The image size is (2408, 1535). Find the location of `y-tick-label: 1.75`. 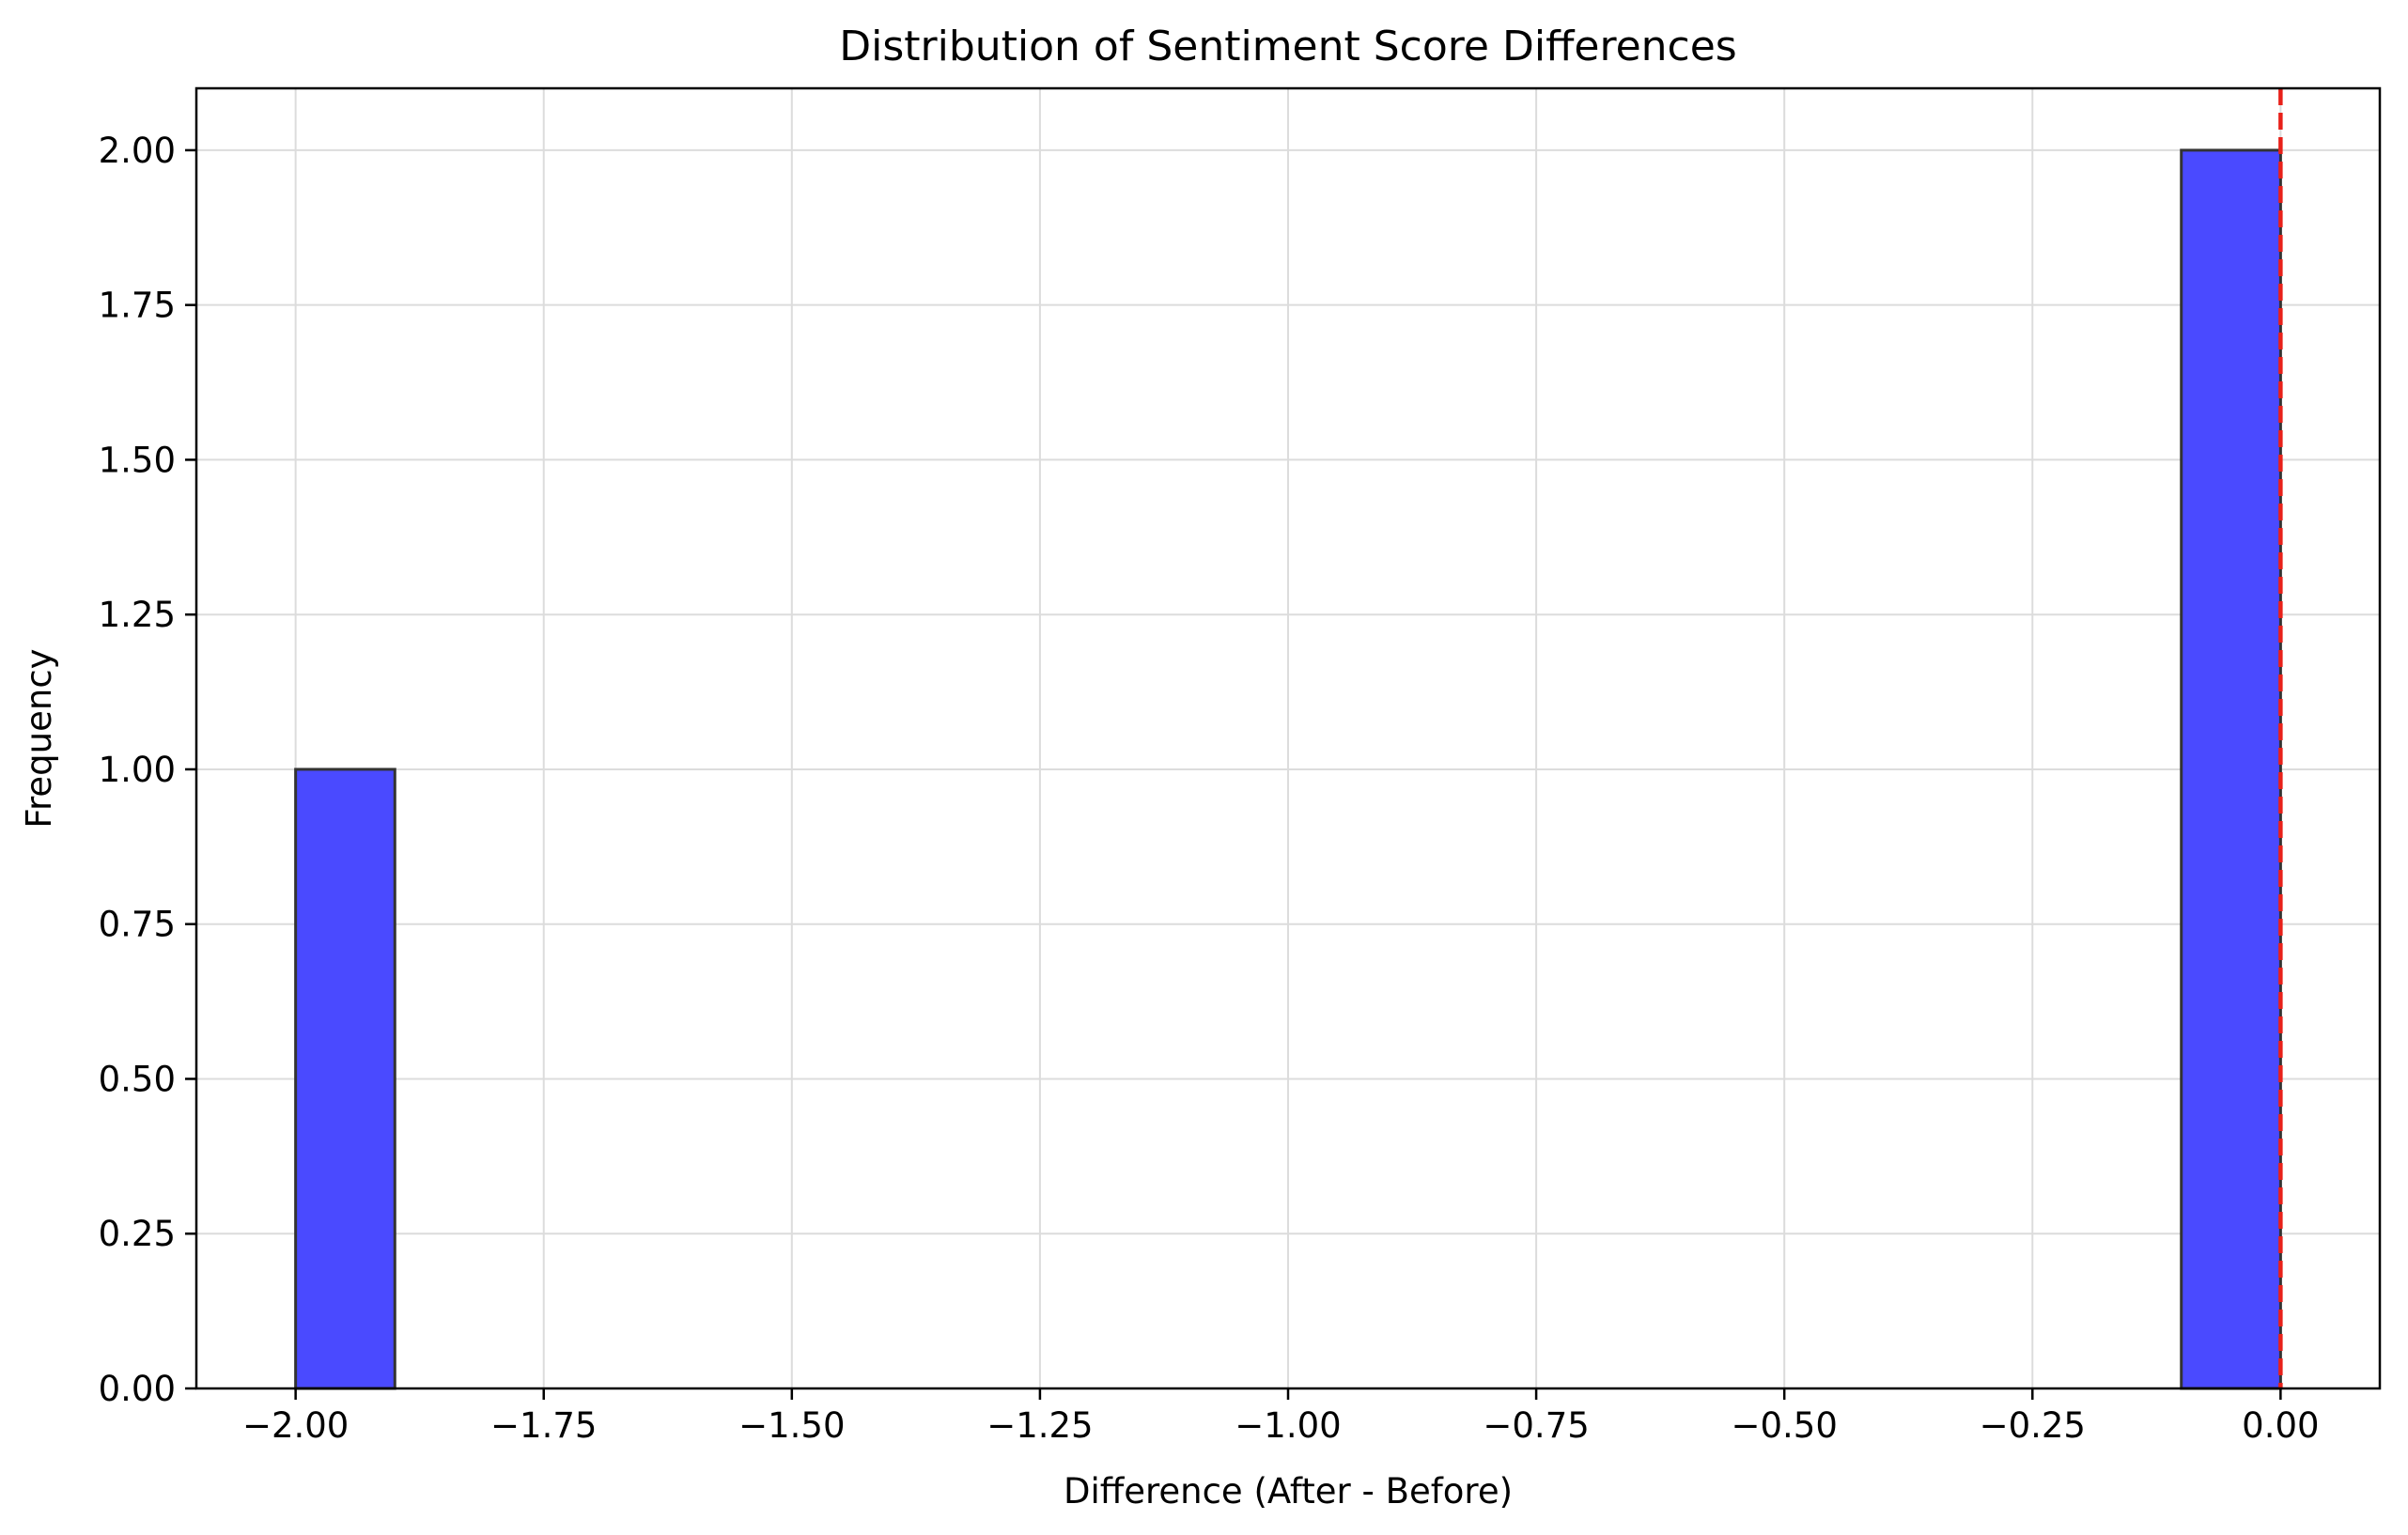

y-tick-label: 1.75 is located at coordinates (137, 306).